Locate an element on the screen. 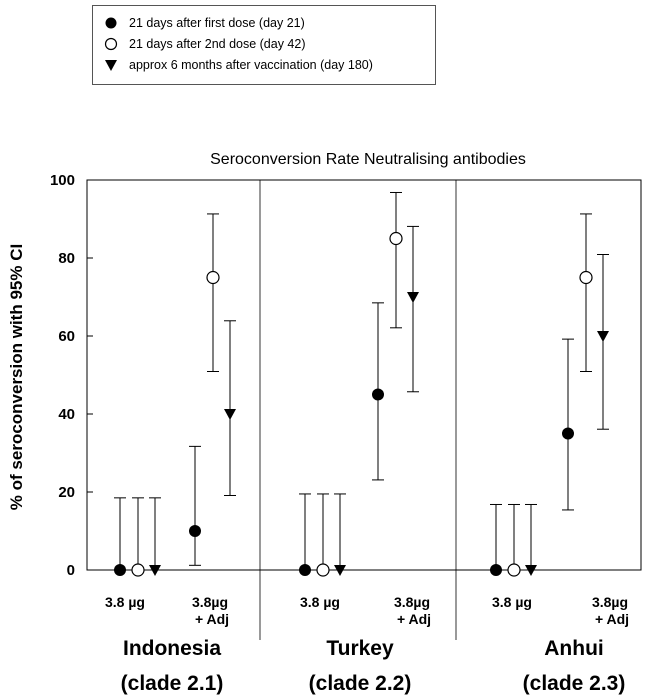 The height and width of the screenshot is (695, 649). y-tick-label: 40 is located at coordinates (66, 414).